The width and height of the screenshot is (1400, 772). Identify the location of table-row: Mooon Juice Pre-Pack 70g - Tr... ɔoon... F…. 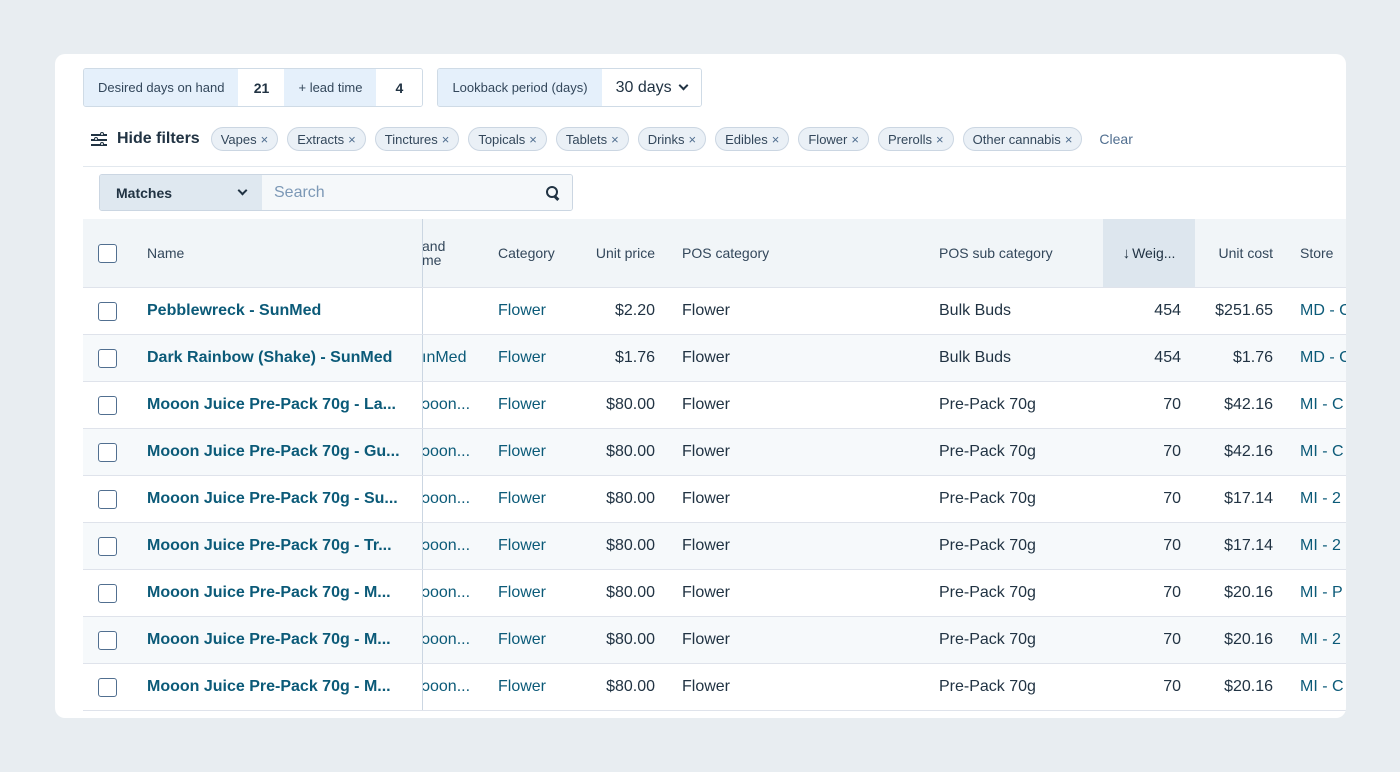
(714, 546).